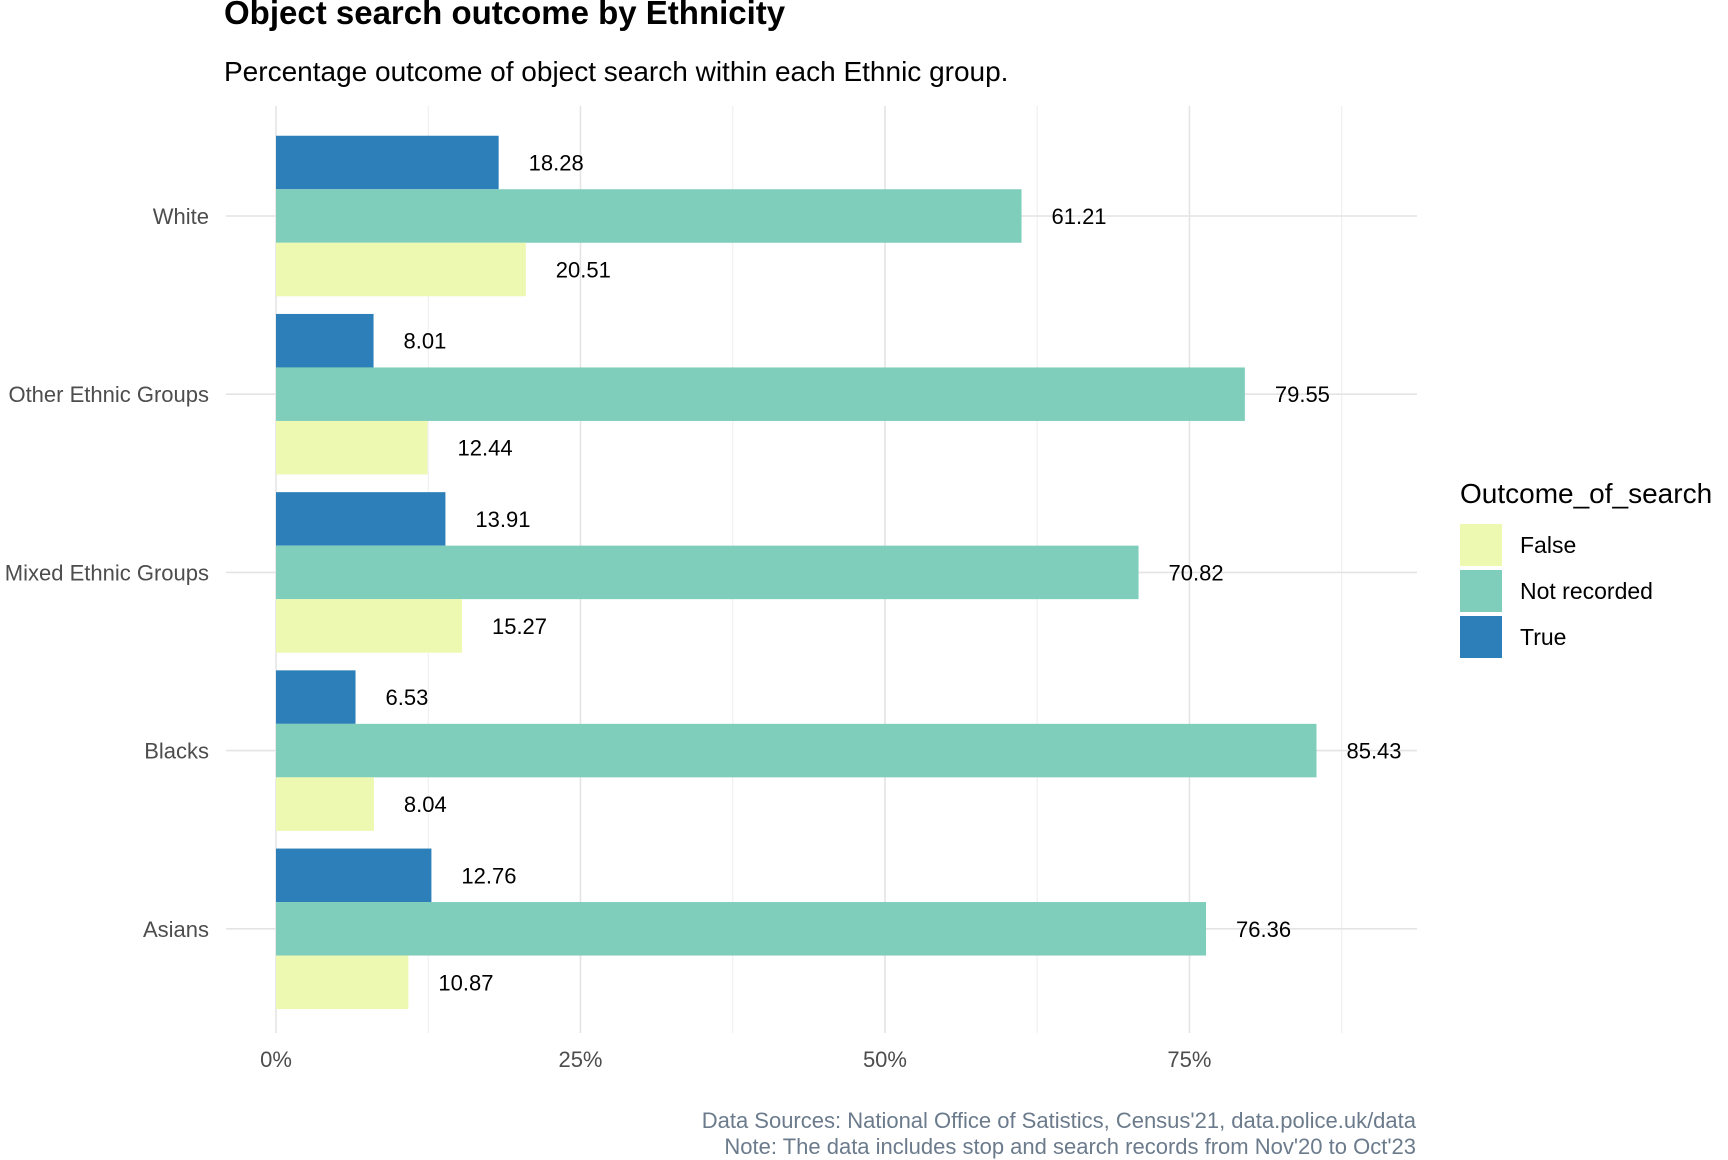  I want to click on x-axis: 0% 25% 50% 75%, so click(735, 1059).